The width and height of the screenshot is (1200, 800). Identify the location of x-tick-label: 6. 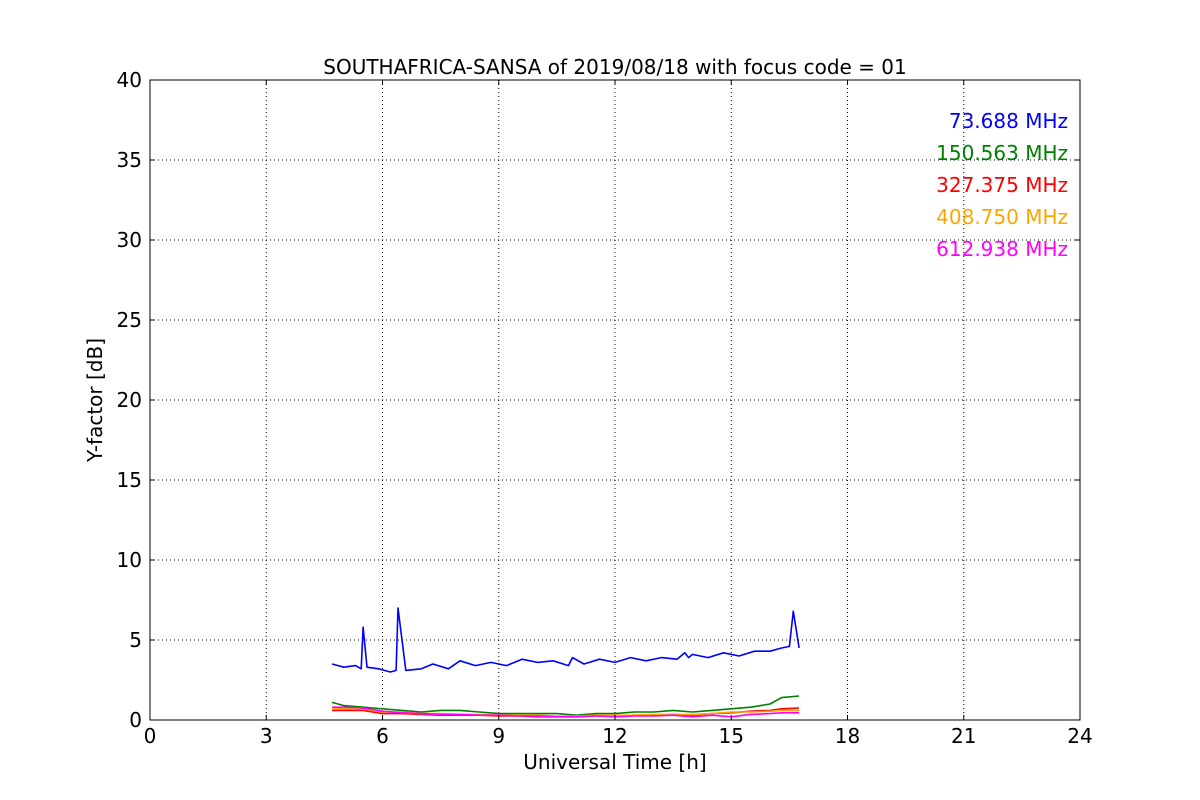
(382, 736).